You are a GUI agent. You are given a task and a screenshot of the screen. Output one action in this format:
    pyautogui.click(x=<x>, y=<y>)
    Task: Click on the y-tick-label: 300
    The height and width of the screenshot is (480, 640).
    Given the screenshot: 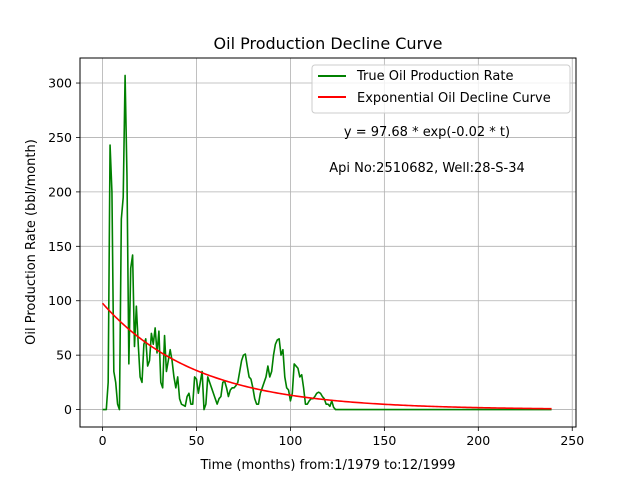 What is the action you would take?
    pyautogui.click(x=60, y=83)
    